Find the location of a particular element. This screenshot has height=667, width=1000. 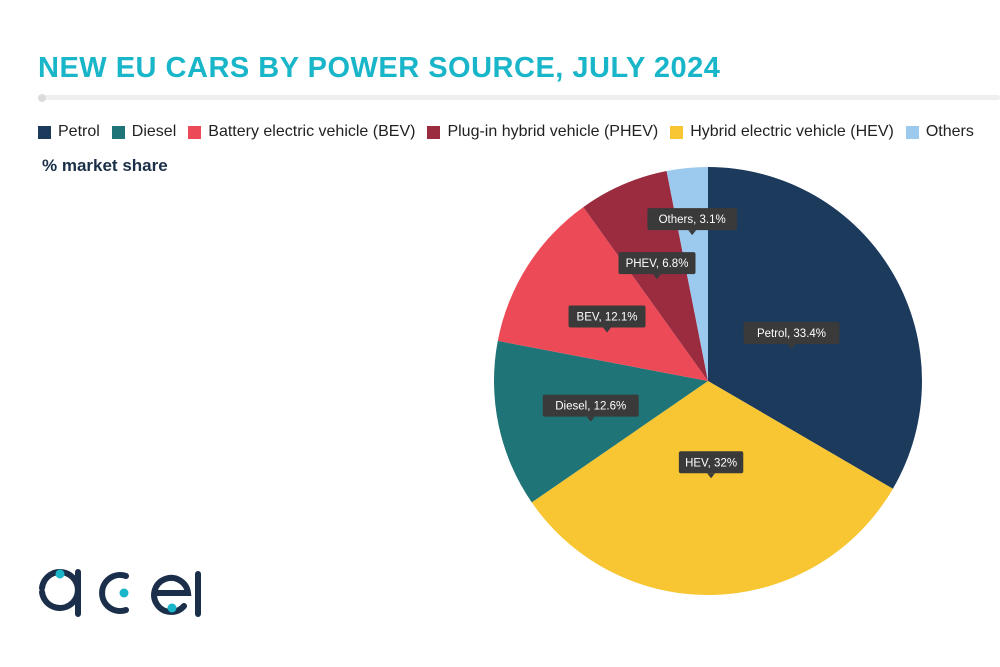

chart-title: NEW EU CARS BY POWER SOURCE, JULY 2024 is located at coordinates (379, 68).